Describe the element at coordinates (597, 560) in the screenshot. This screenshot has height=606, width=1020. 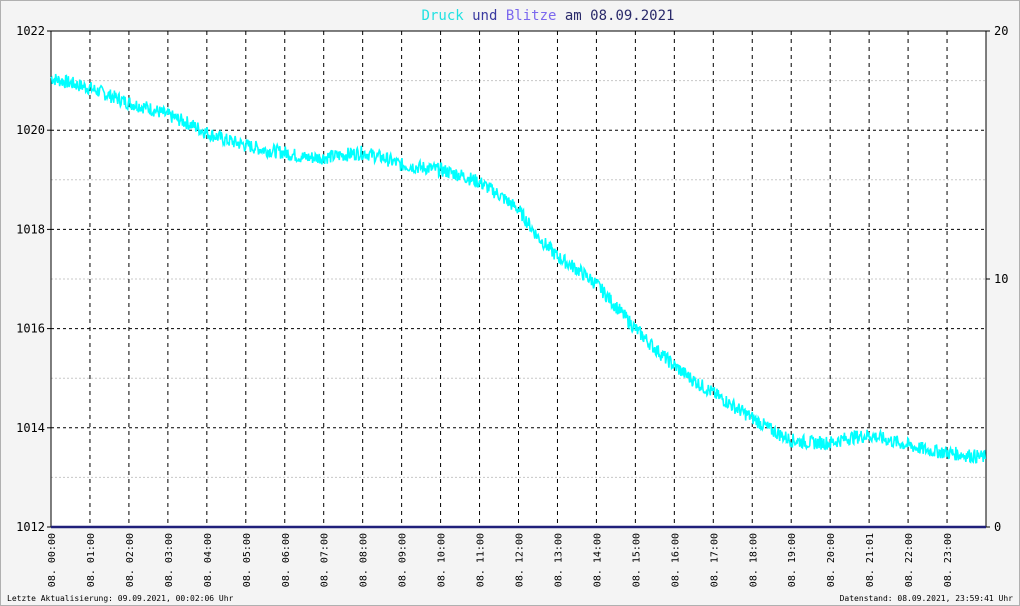
I see `x-tick-label: 08. 14:00` at that location.